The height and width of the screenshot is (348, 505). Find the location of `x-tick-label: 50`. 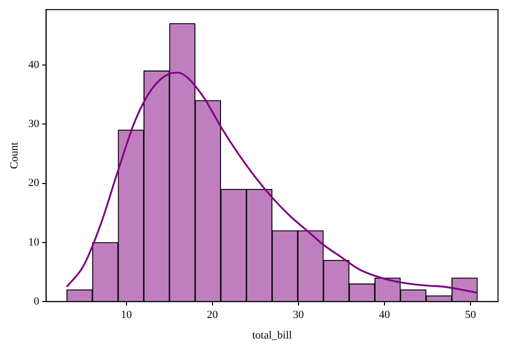

x-tick-label: 50 is located at coordinates (470, 315).